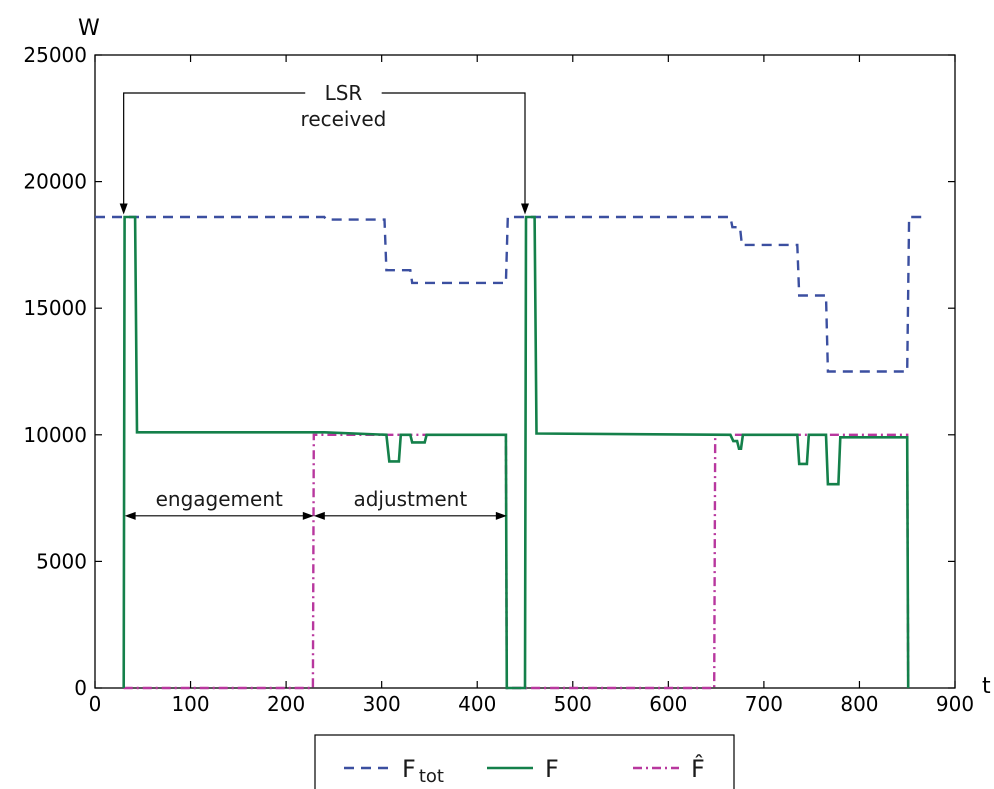  Describe the element at coordinates (453, 148) in the screenshot. I see `lsr-bracket-right` at that location.